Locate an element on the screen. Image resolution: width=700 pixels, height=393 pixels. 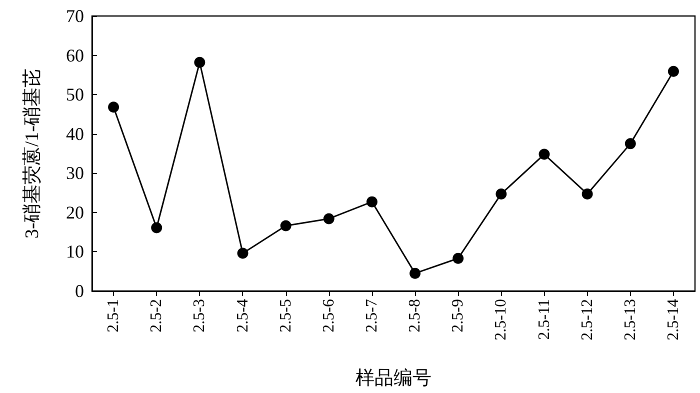
y-tick-label: 20 is located at coordinates (75, 212).